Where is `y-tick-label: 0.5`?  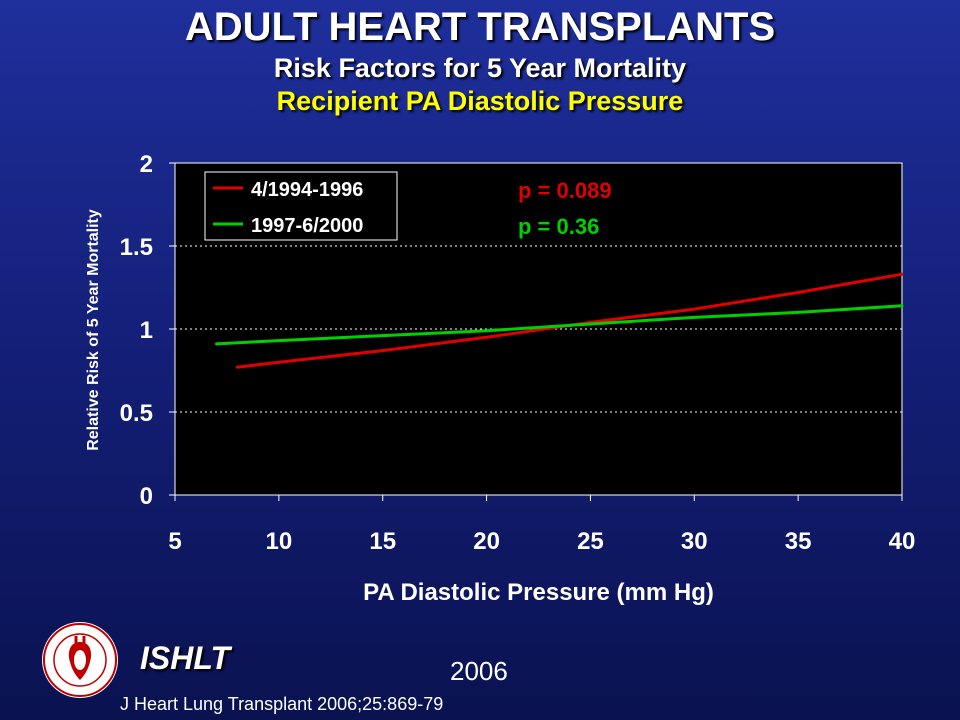
y-tick-label: 0.5 is located at coordinates (136, 413).